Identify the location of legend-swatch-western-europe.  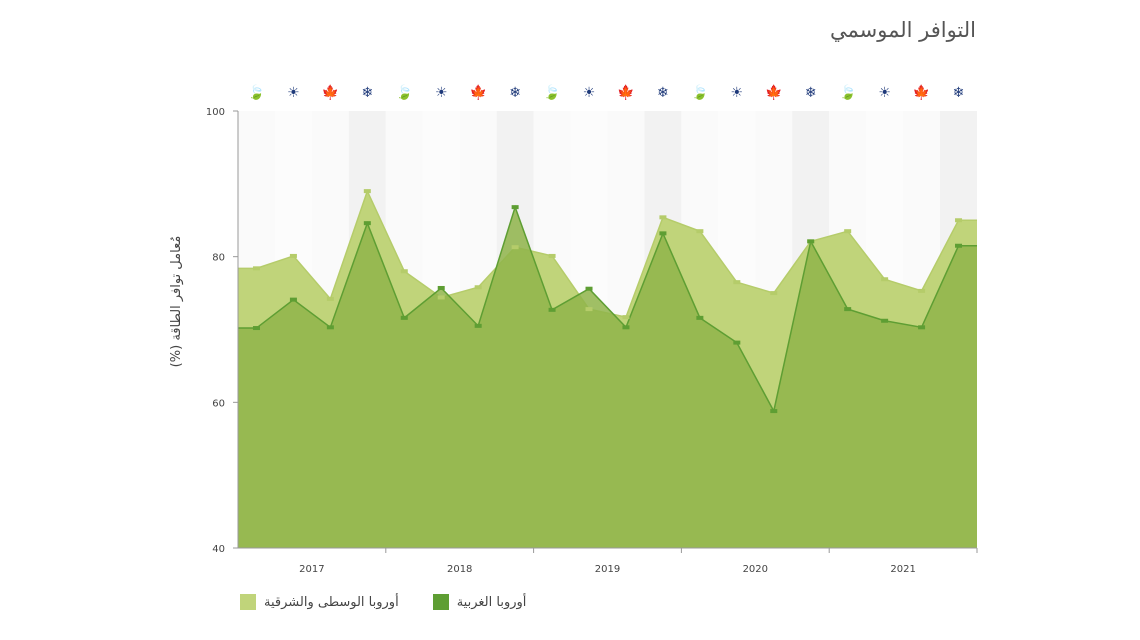
(440, 602).